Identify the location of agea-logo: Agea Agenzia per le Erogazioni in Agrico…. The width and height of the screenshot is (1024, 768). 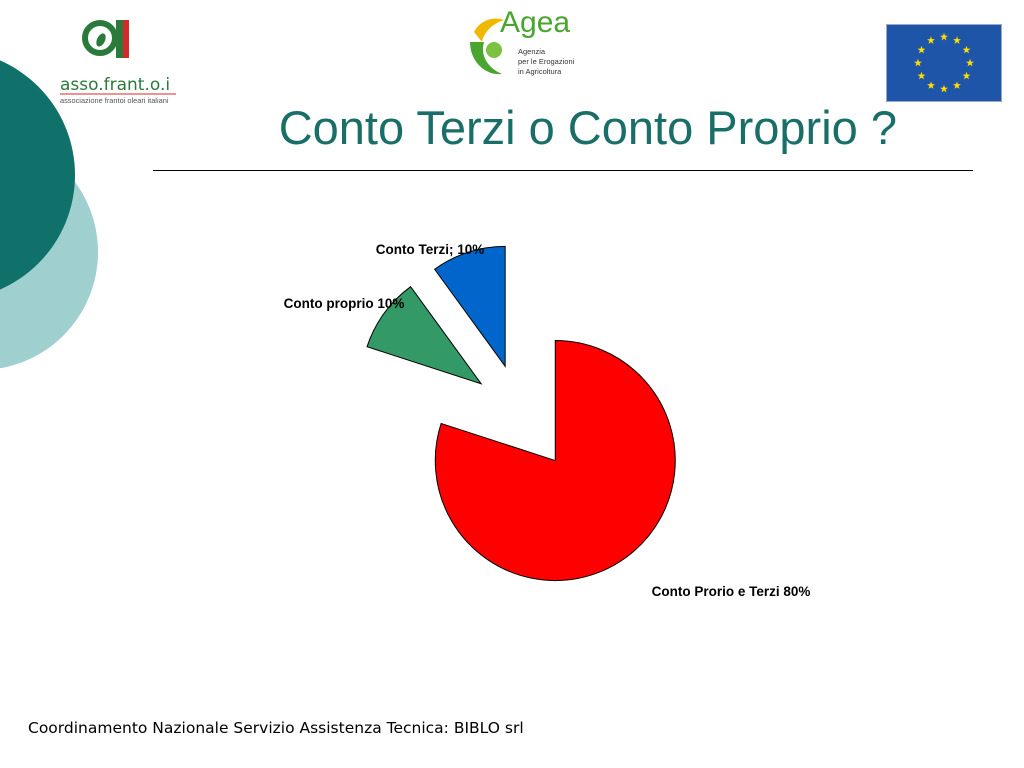
(527, 42).